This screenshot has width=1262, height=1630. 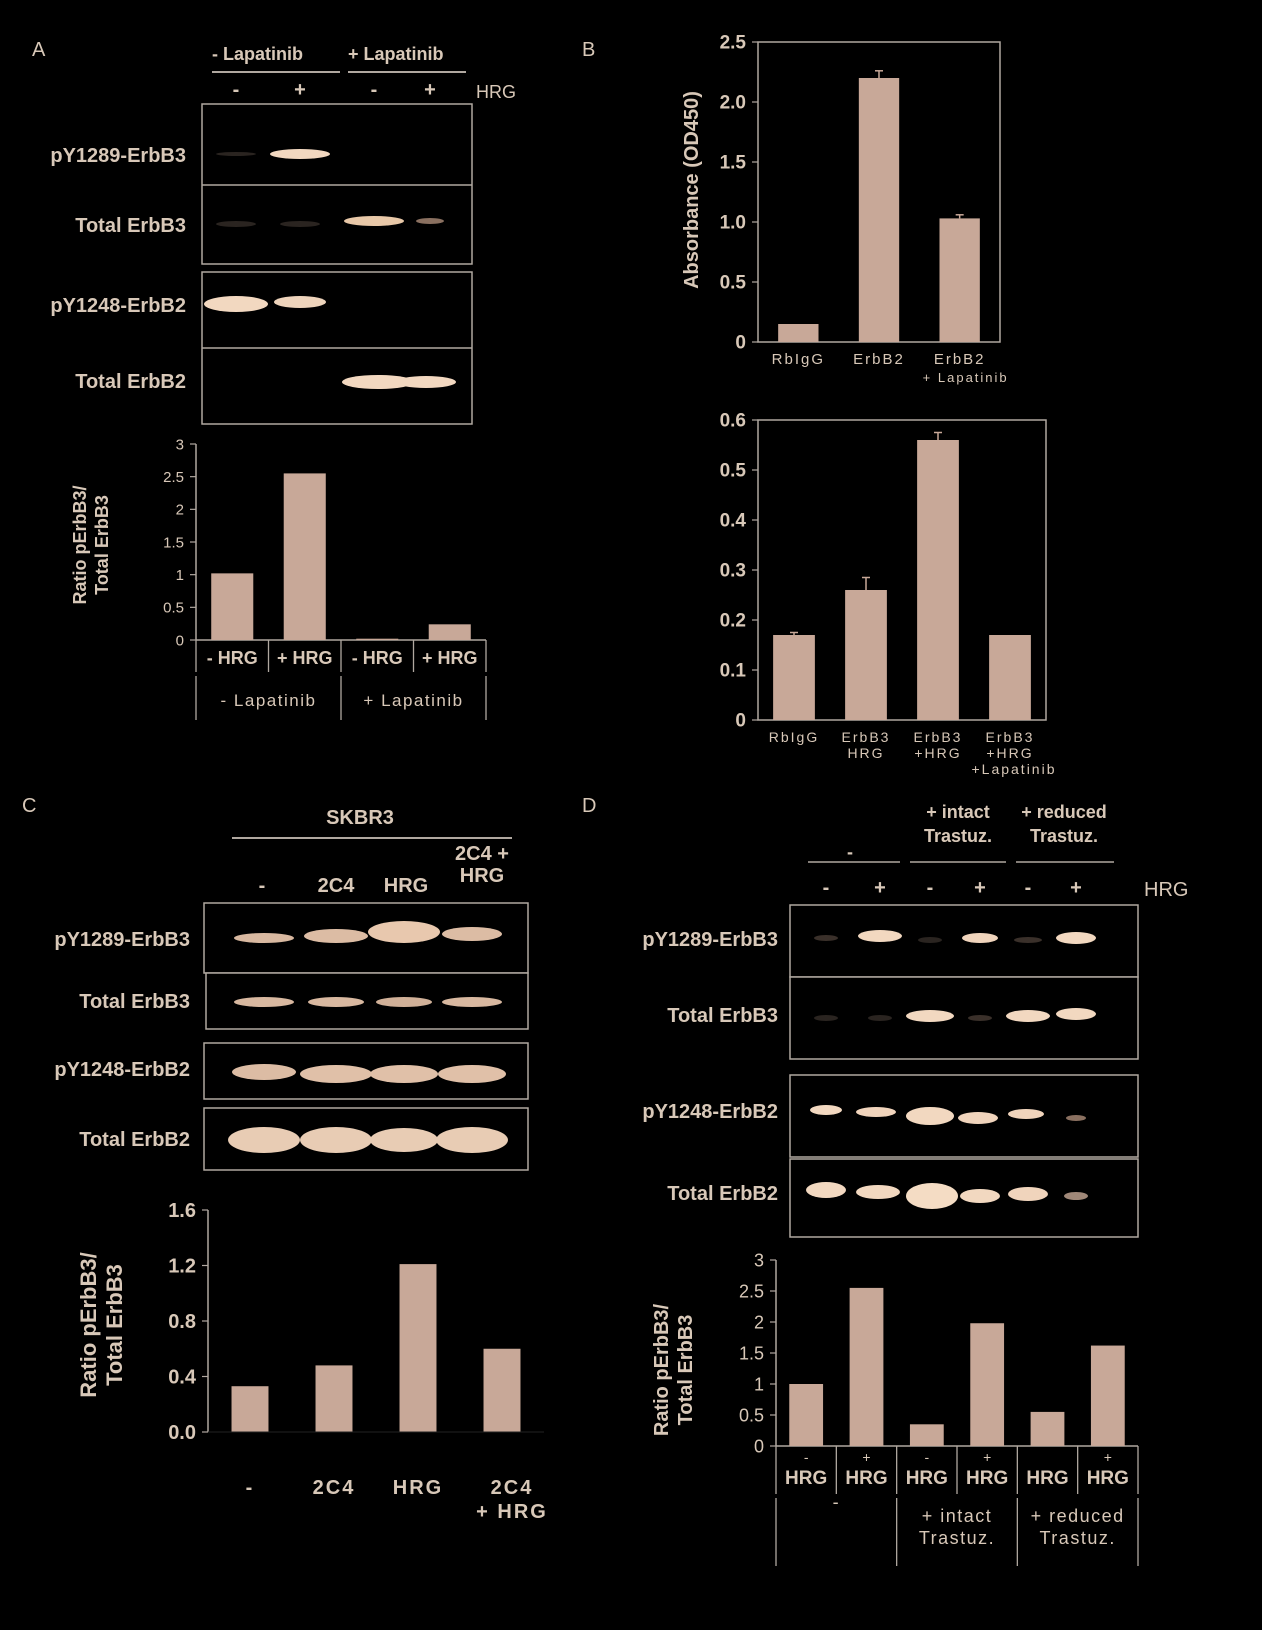 What do you see at coordinates (1064, 812) in the screenshot?
I see `d-header-3a: + reduced` at bounding box center [1064, 812].